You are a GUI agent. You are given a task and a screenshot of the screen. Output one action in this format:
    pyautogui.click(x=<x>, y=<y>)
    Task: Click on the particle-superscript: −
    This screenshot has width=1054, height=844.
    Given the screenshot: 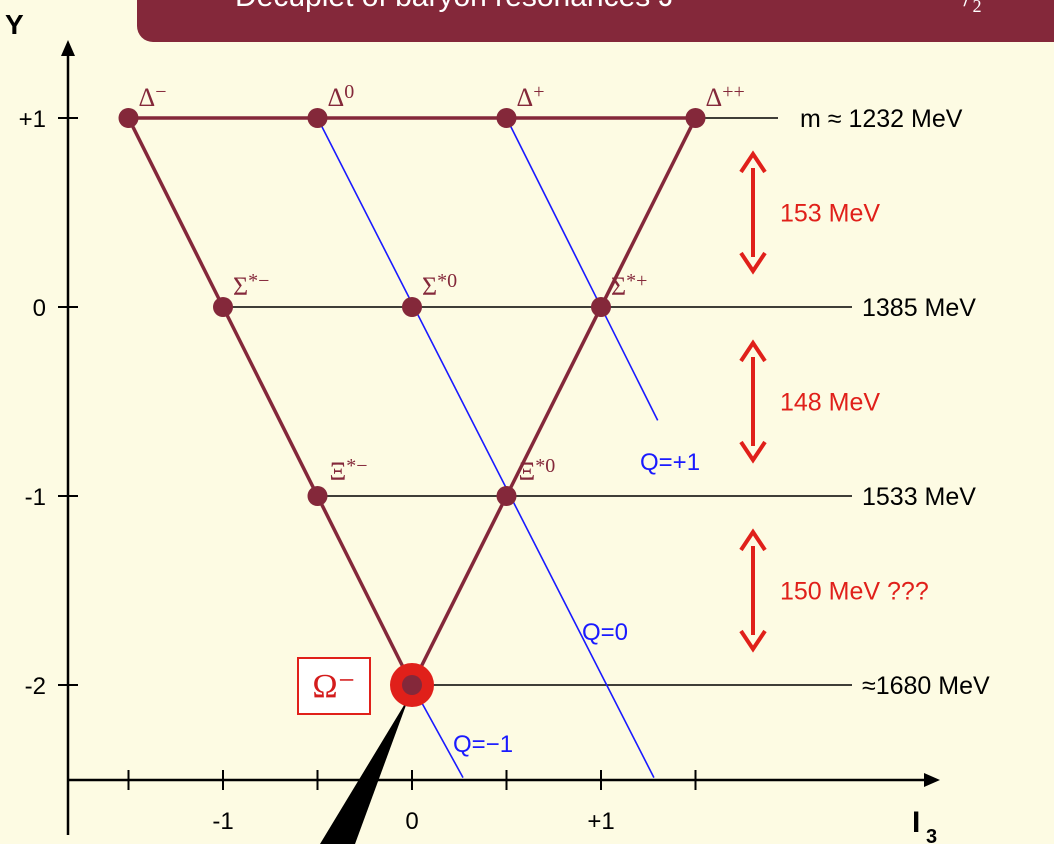 What is the action you would take?
    pyautogui.click(x=160, y=92)
    